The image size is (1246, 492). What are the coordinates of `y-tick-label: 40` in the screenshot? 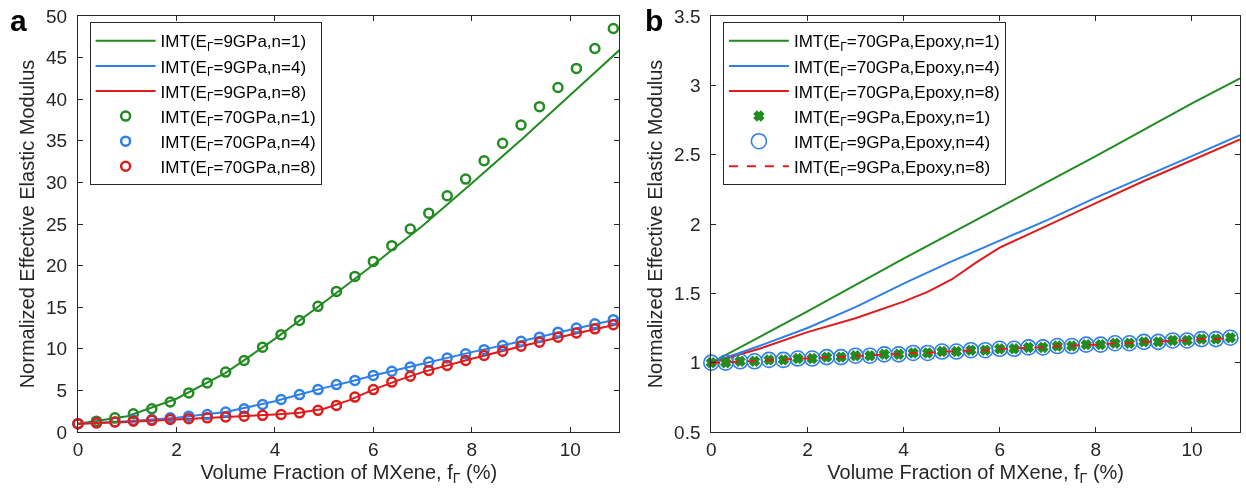 It's located at (57, 99).